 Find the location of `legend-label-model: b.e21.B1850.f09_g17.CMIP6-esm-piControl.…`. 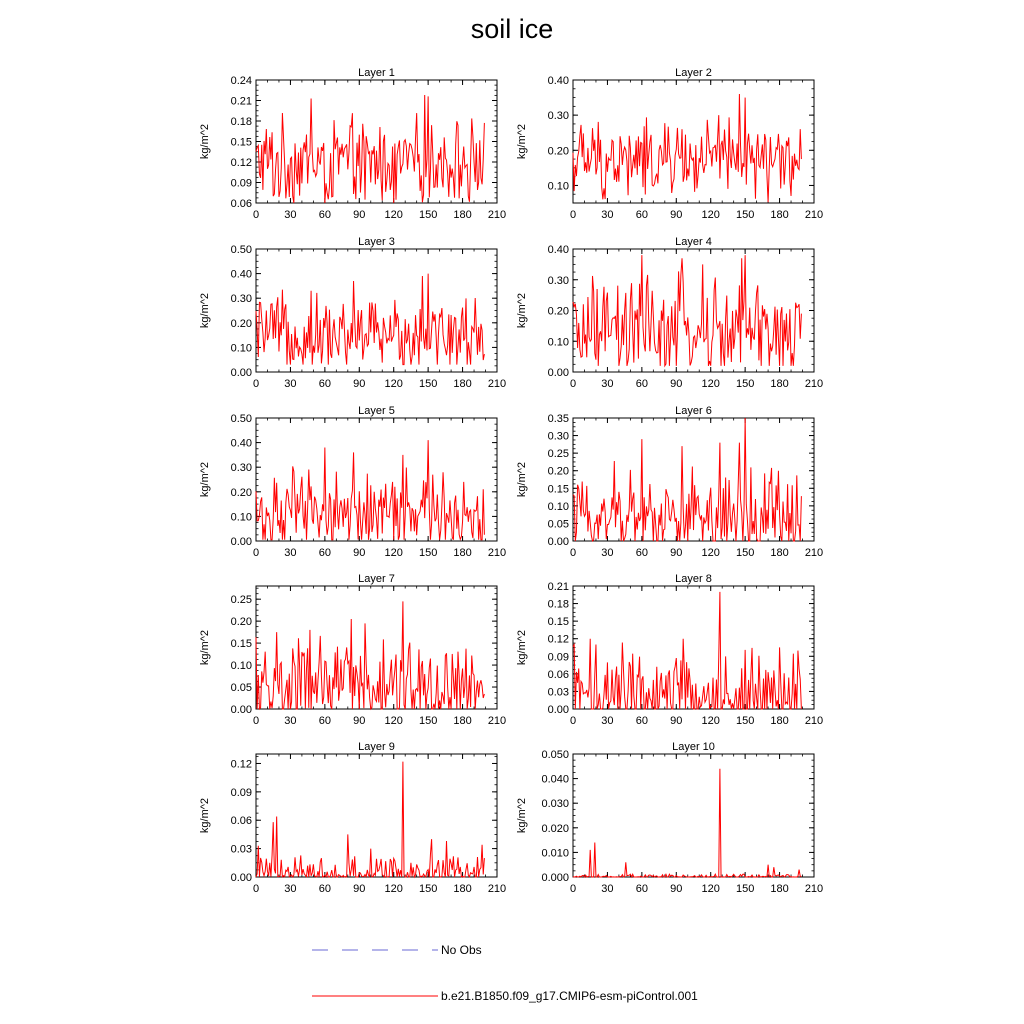

legend-label-model: b.e21.B1850.f09_g17.CMIP6-esm-piControl.… is located at coordinates (569, 996).